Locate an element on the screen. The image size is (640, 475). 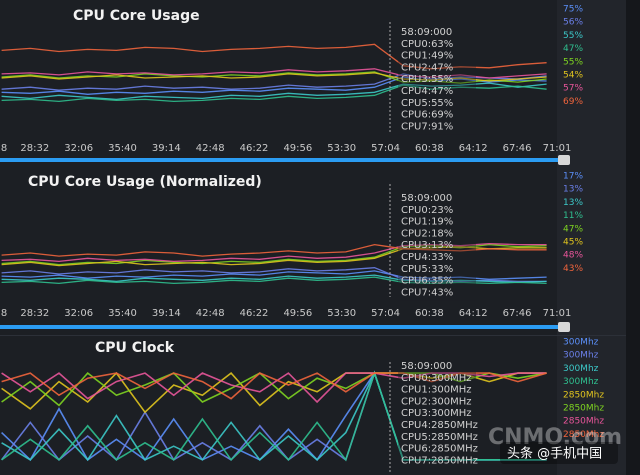
chart-title: CPU Clock is located at coordinates (135, 348).